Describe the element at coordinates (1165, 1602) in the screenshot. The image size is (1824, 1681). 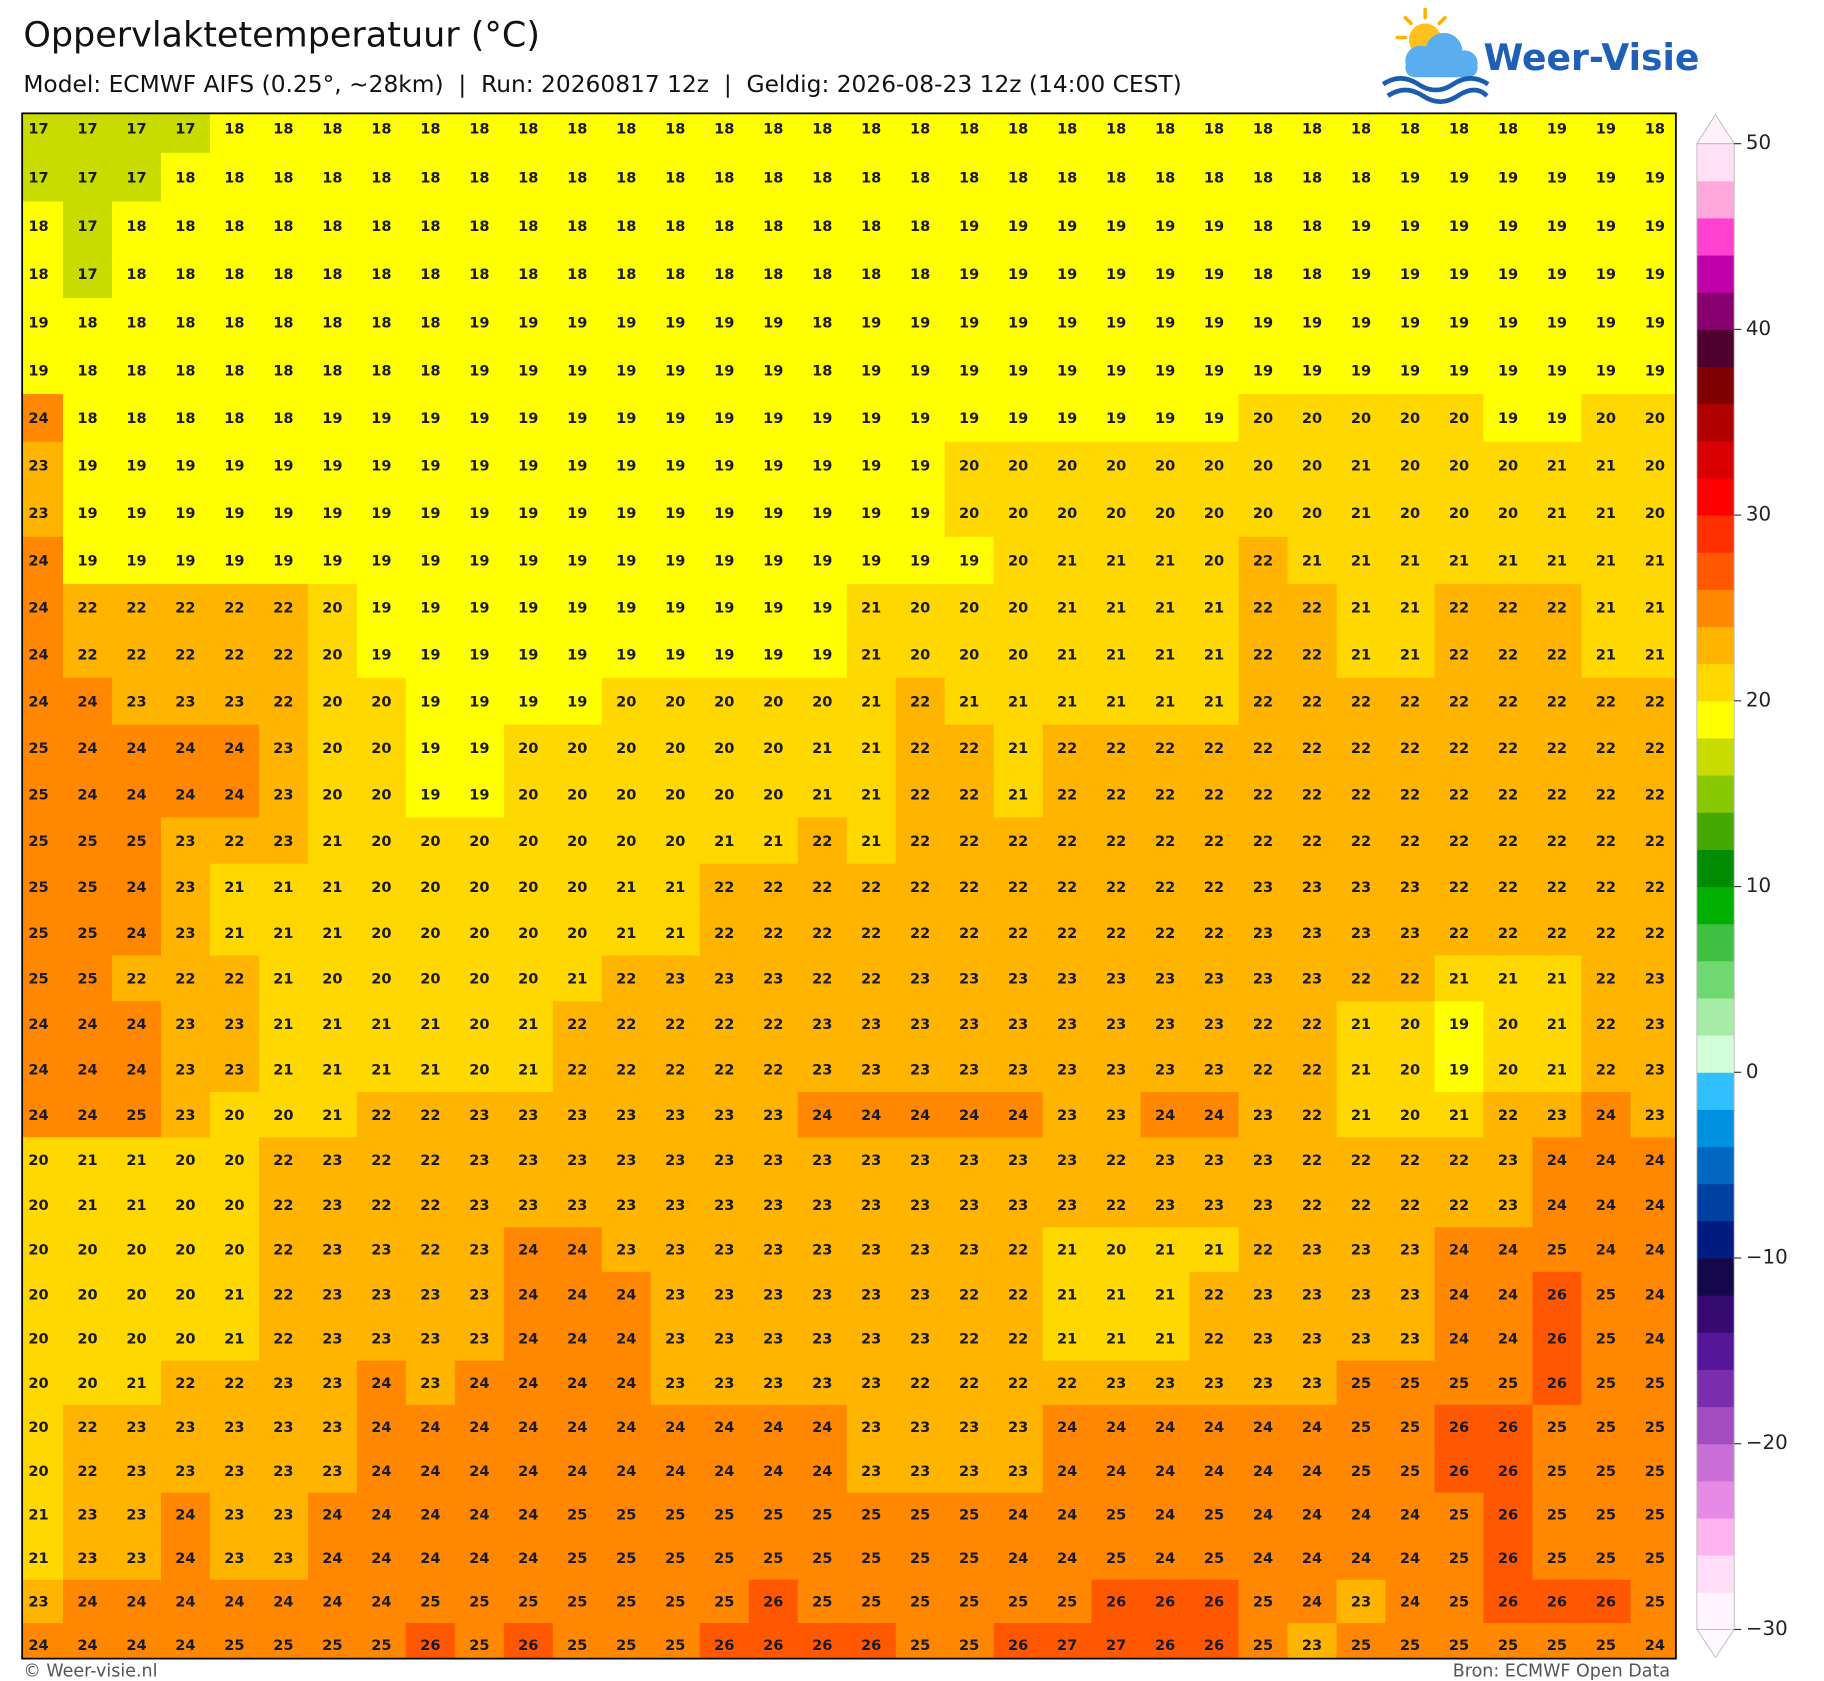
I see `temperature-label: 26` at that location.